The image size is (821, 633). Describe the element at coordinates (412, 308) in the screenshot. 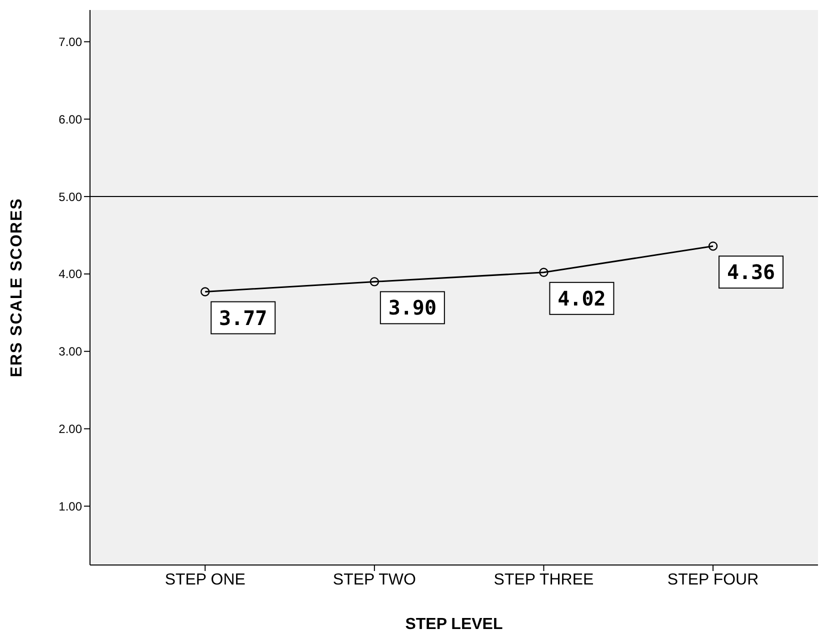

I see `data-label: 3.90` at that location.